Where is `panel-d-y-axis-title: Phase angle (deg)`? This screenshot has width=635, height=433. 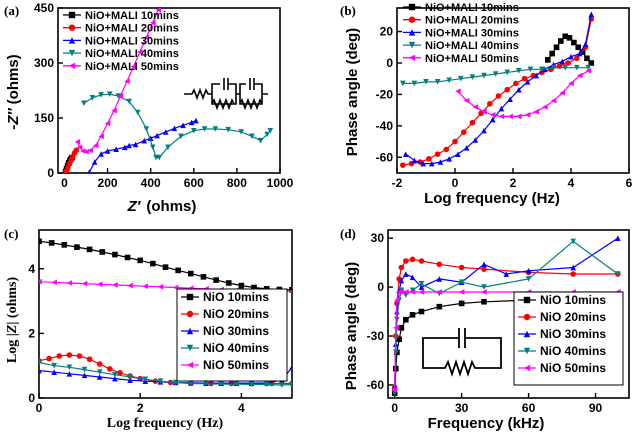
panel-d-y-axis-title: Phase angle (deg) is located at coordinates (351, 326).